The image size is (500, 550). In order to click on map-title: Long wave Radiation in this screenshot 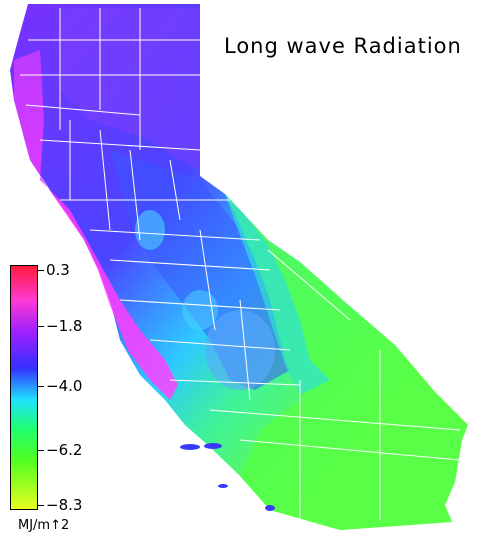, I will do `click(343, 46)`.